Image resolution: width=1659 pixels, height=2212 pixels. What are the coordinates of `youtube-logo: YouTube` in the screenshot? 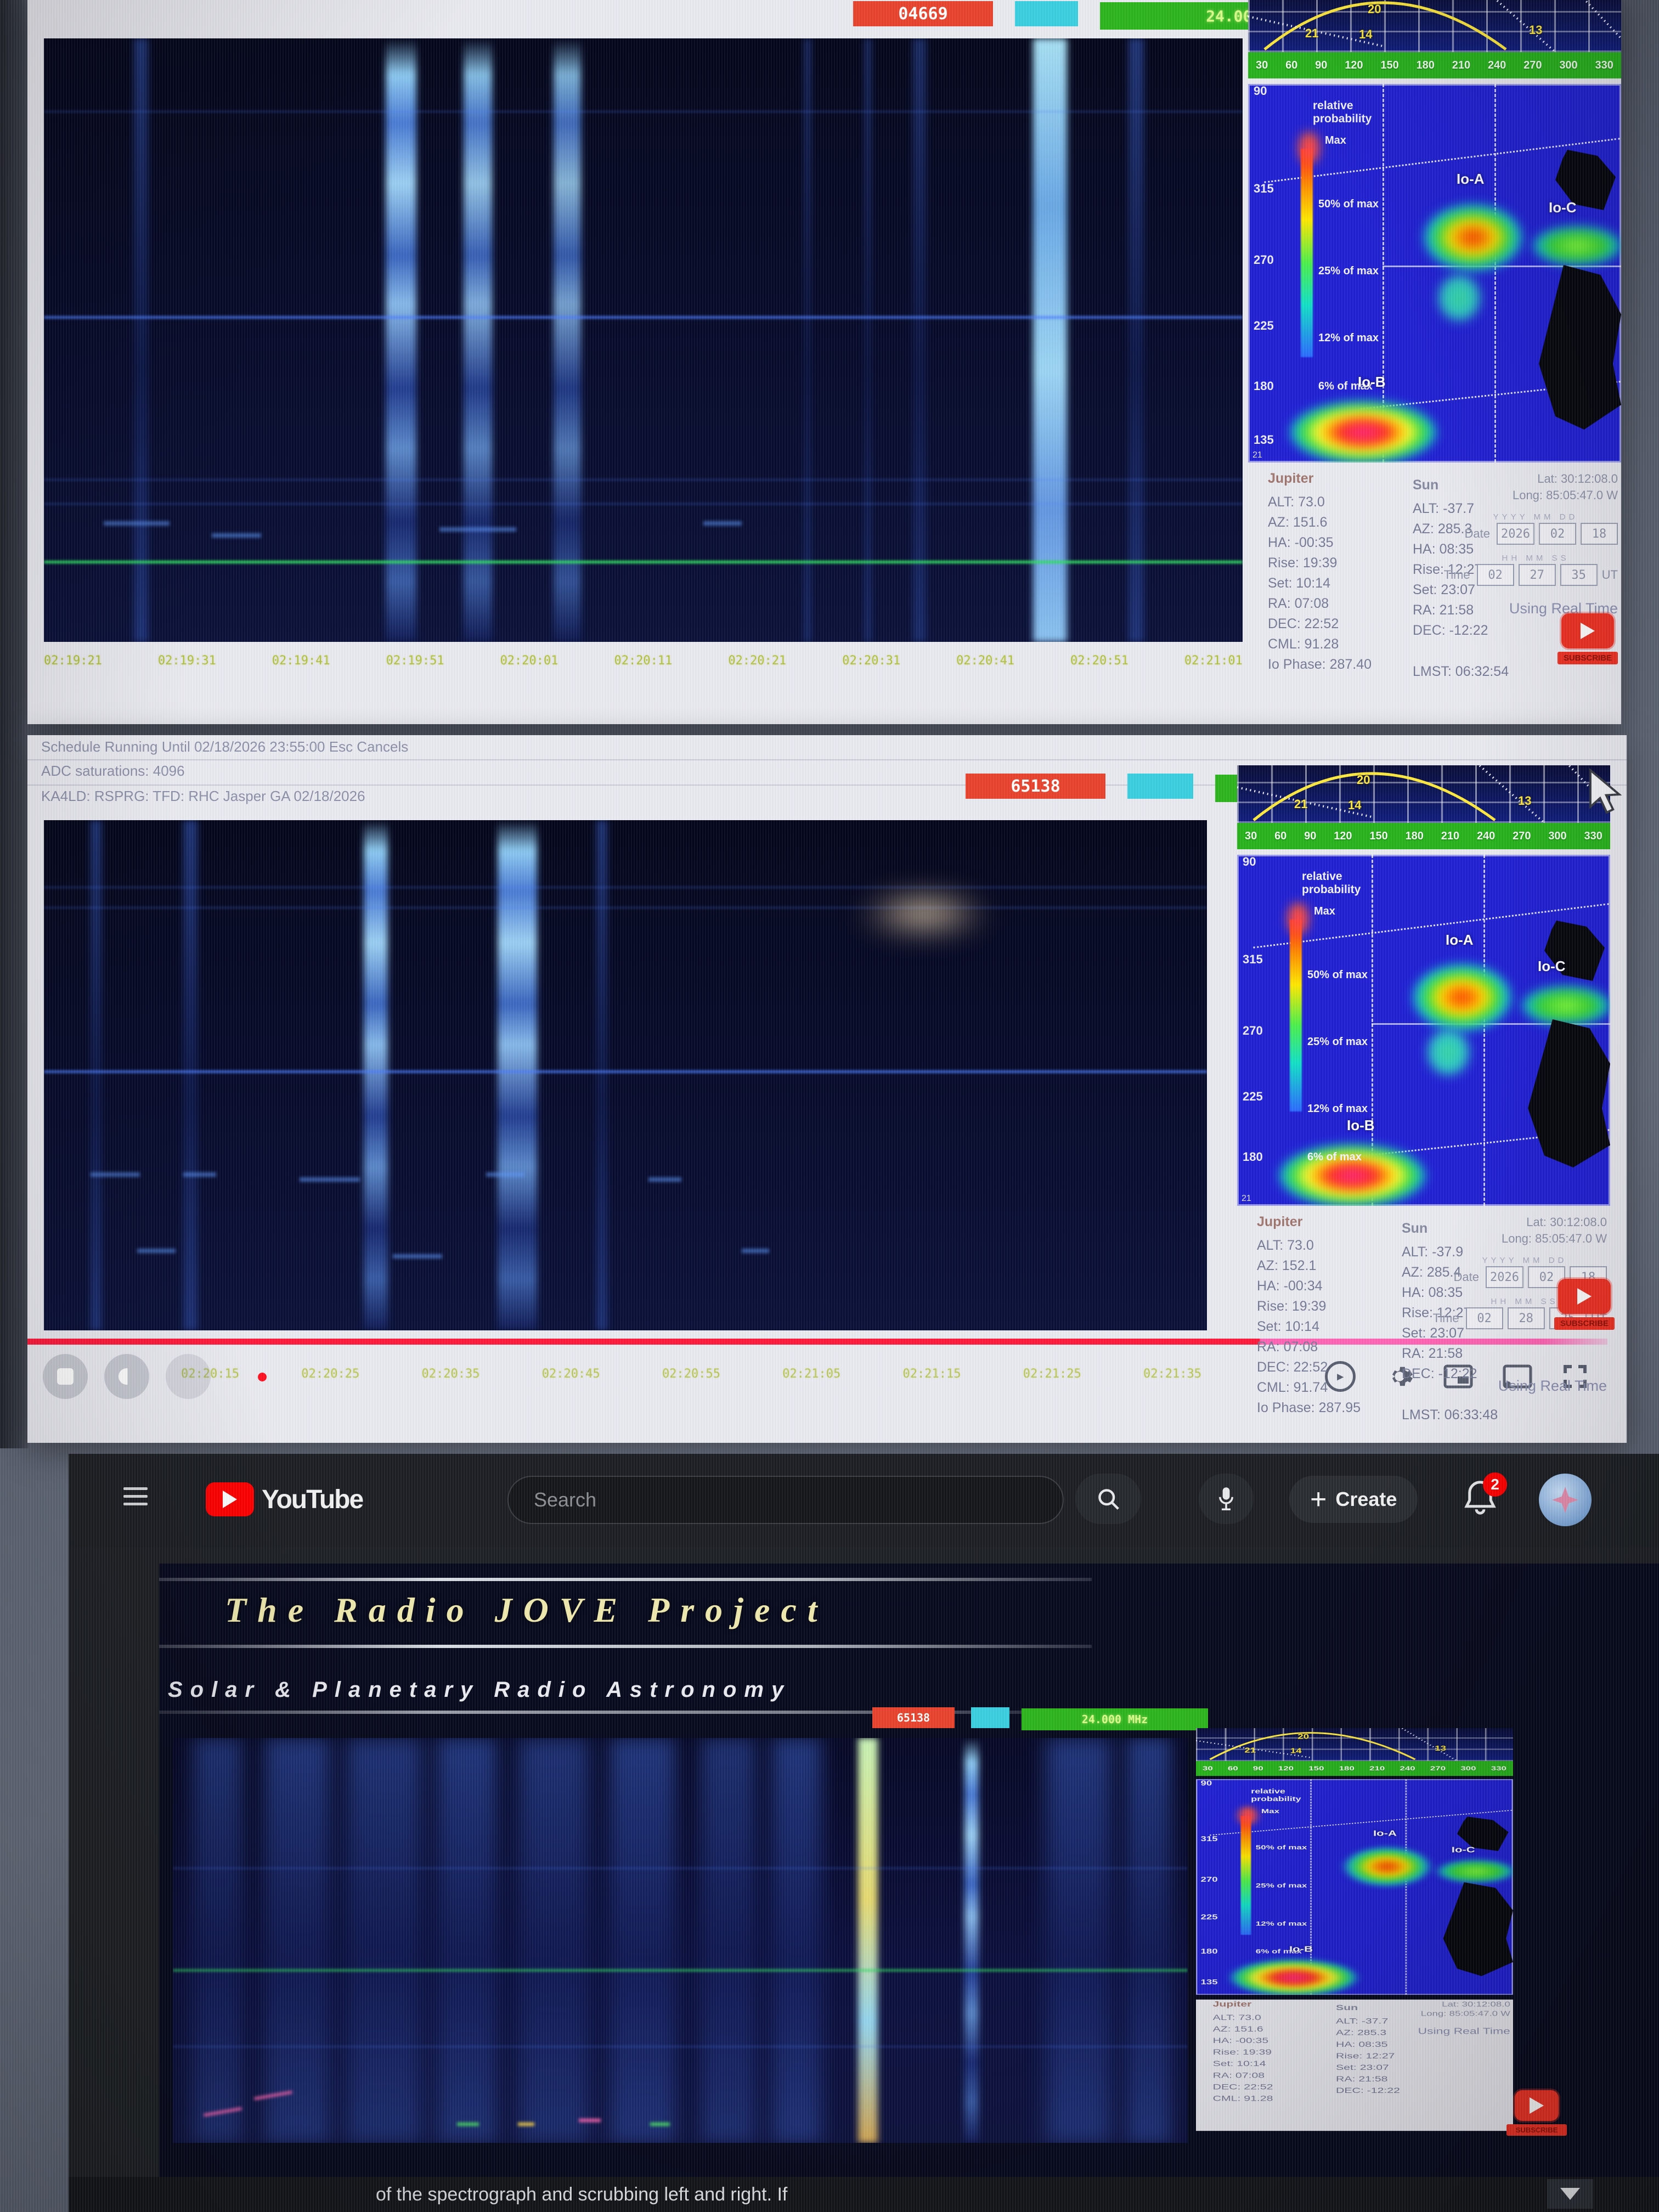 It's located at (285, 1499).